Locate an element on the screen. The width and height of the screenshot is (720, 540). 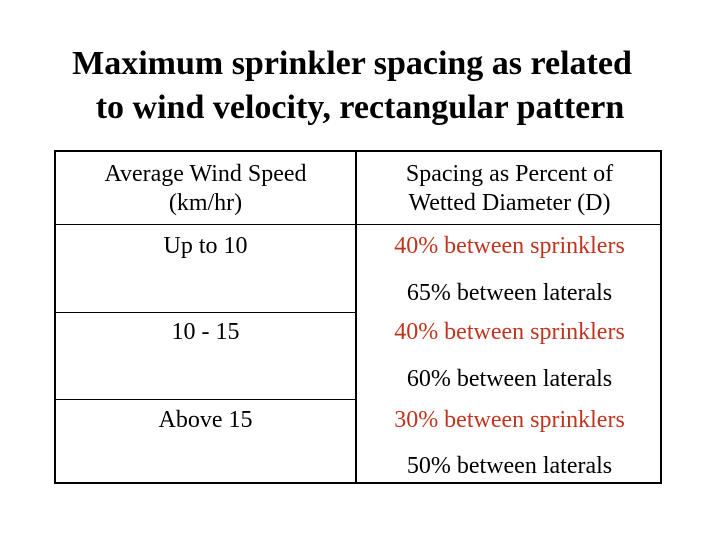
row-1-speed: Up to 10 is located at coordinates (205, 246).